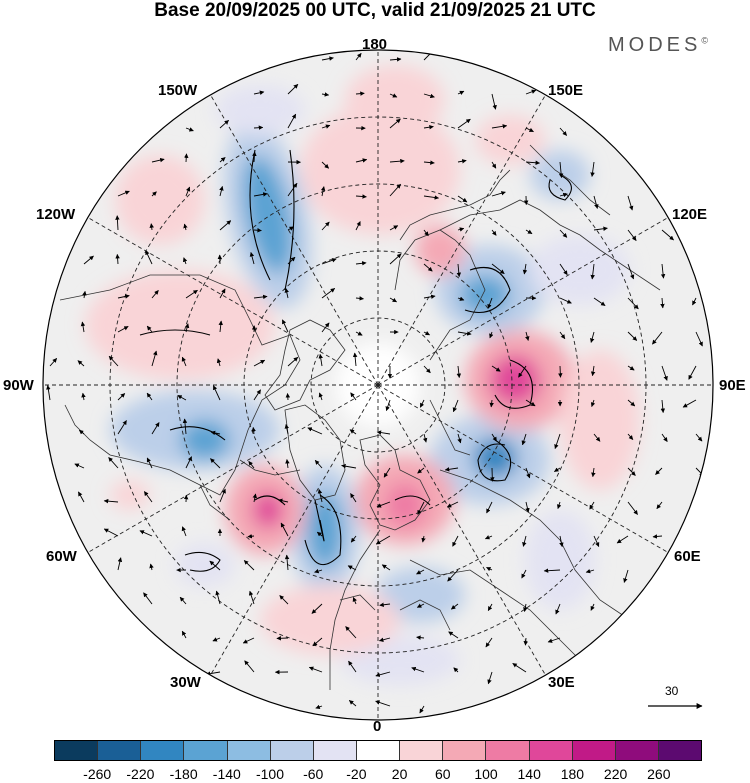 This screenshot has width=750, height=783. I want to click on colorbar-tick-label: -220, so click(140, 774).